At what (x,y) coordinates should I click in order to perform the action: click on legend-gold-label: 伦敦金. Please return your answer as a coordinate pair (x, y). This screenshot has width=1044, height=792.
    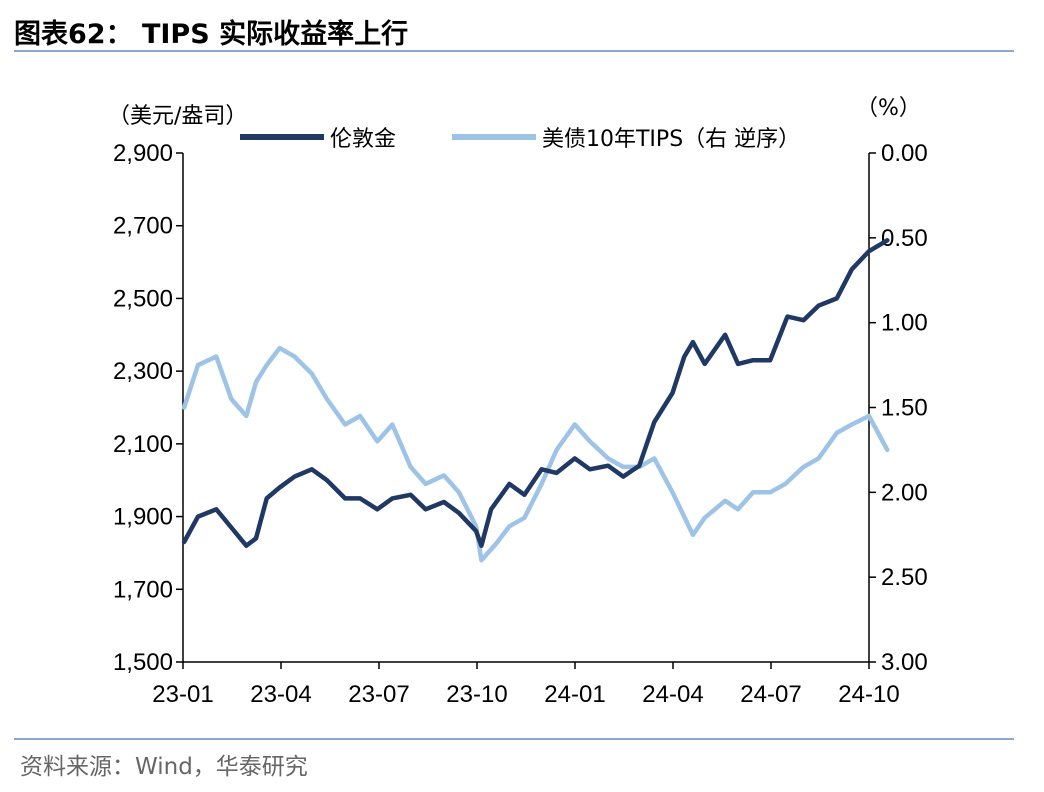
    Looking at the image, I should click on (363, 139).